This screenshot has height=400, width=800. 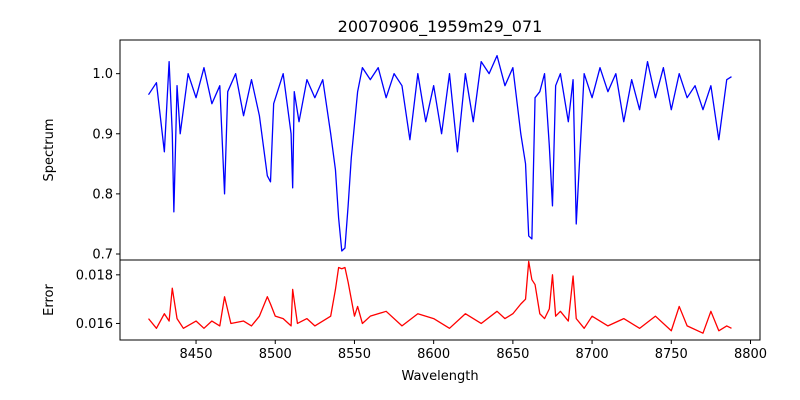 What do you see at coordinates (440, 27) in the screenshot?
I see `chart-title: 20070906_1959m29_071` at bounding box center [440, 27].